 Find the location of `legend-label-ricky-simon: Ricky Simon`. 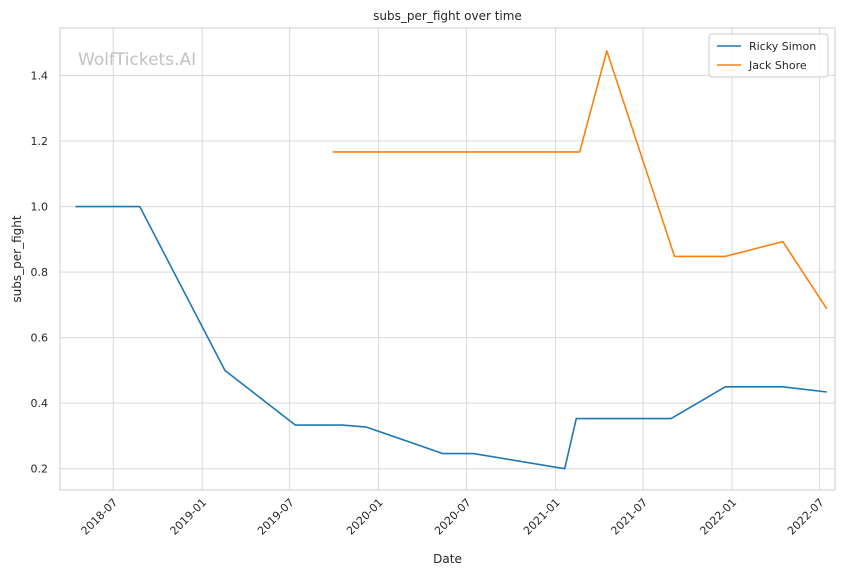

legend-label-ricky-simon: Ricky Simon is located at coordinates (782, 46).